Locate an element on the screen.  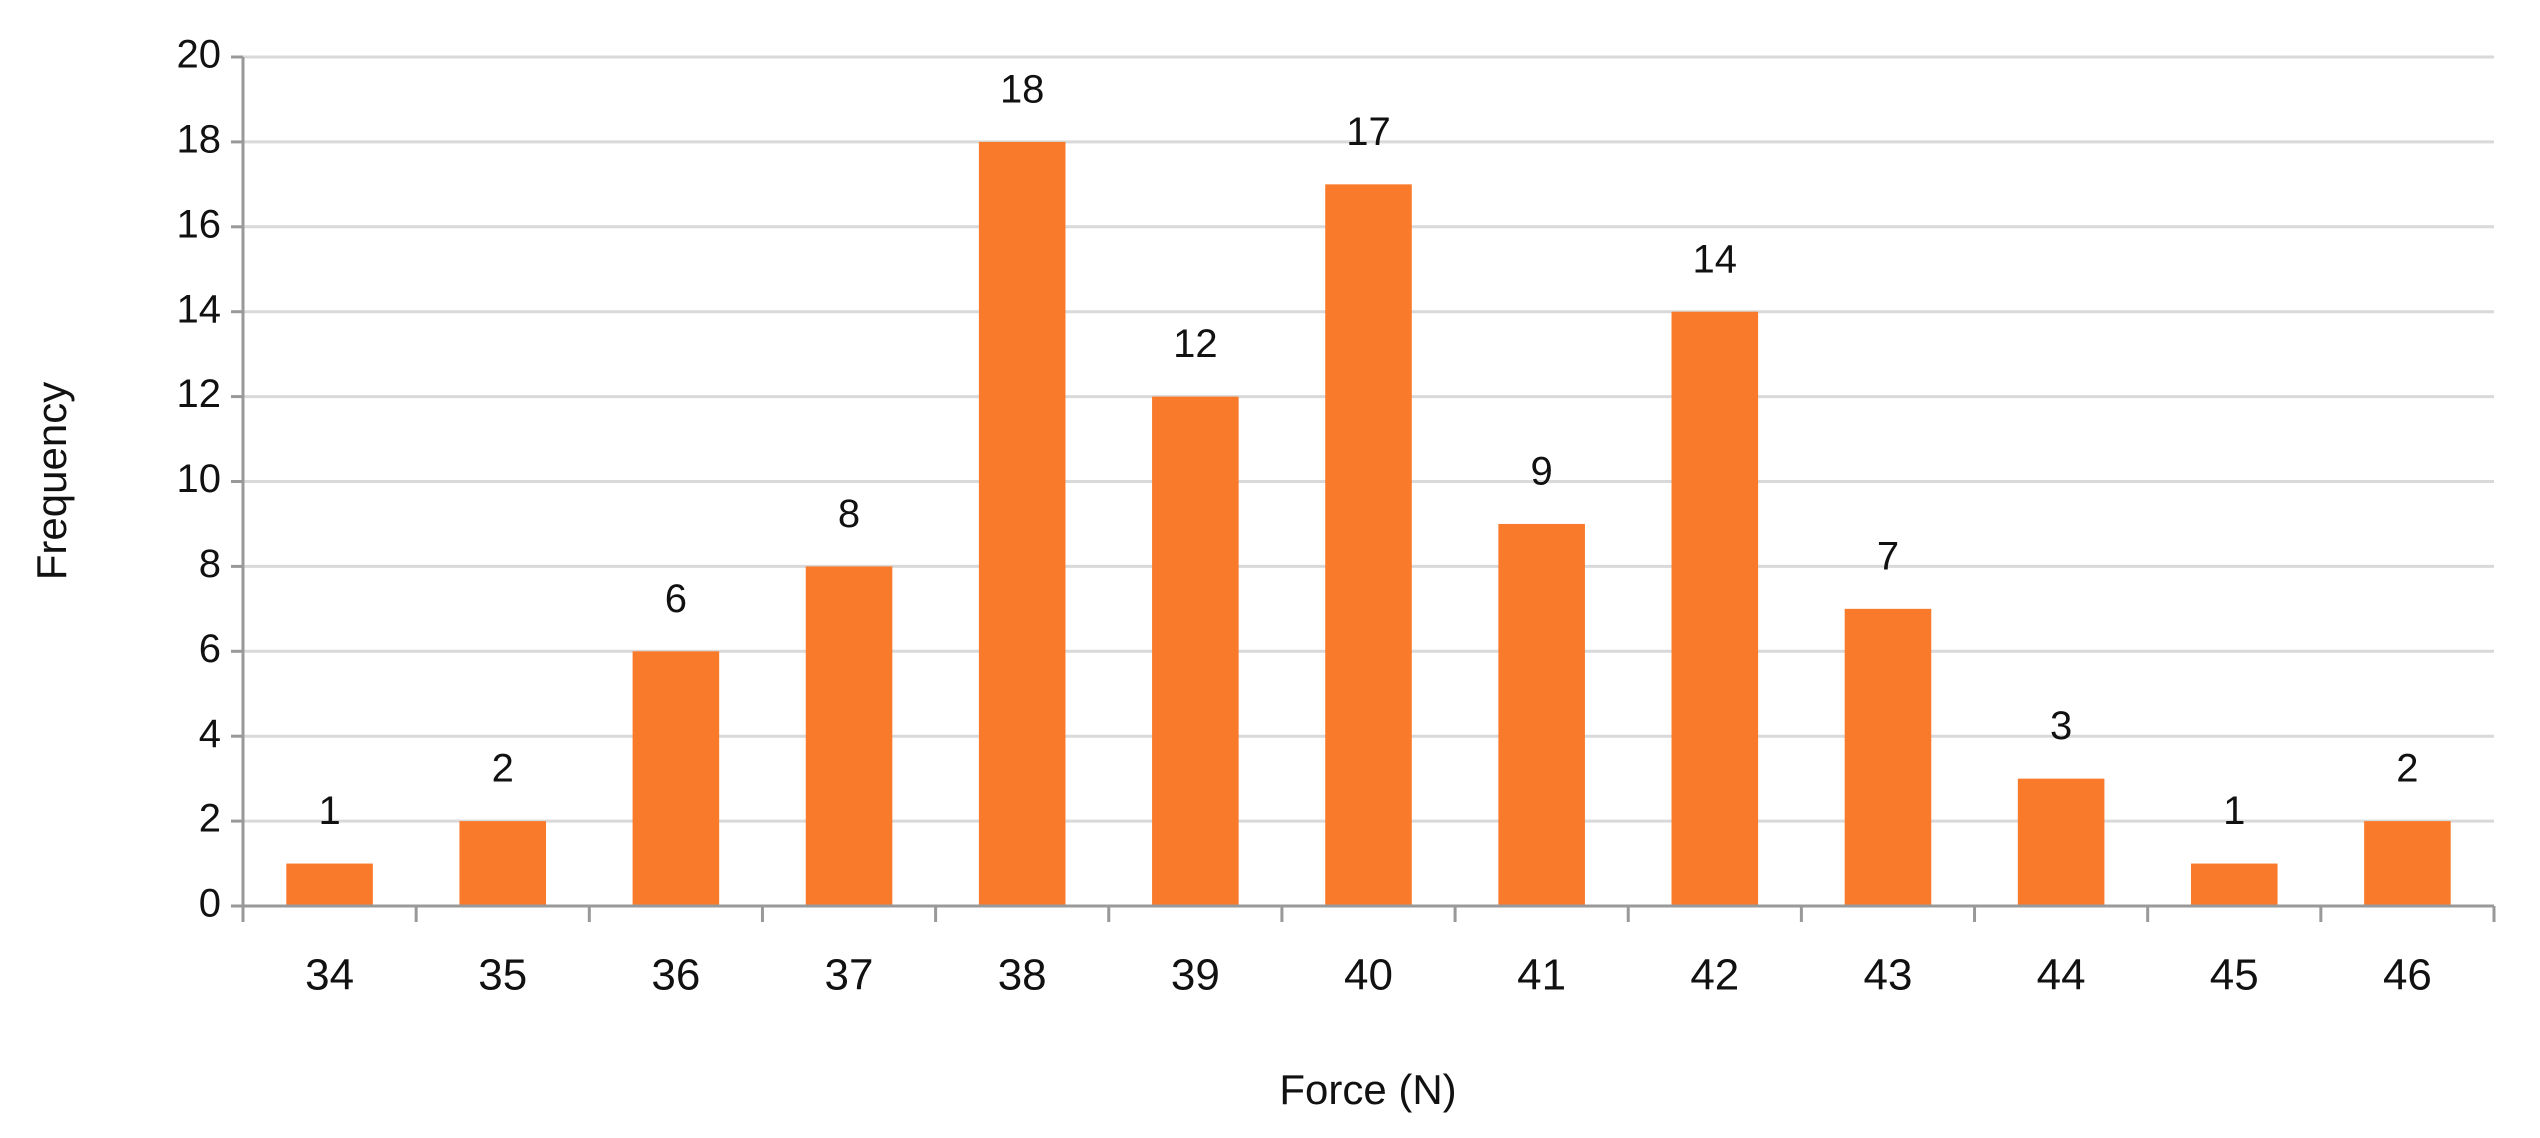
data-label: 7 is located at coordinates (1888, 556).